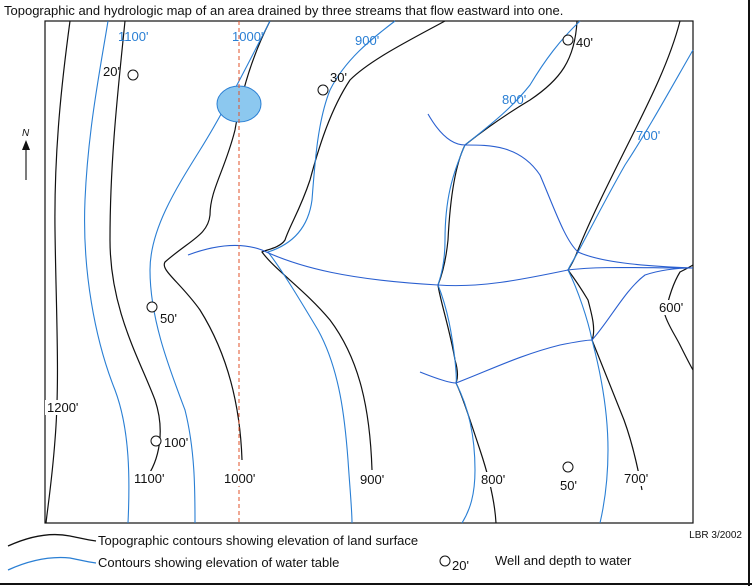  I want to click on legend-well-symbol, so click(445, 561).